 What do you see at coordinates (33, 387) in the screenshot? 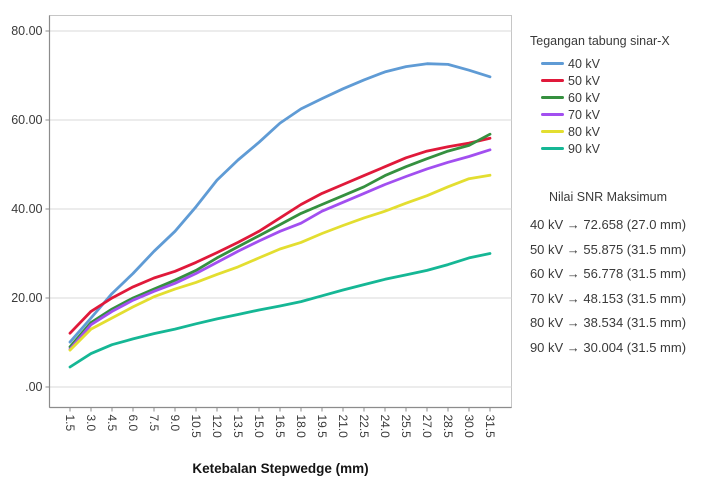
I see `y-tick-label: .00` at bounding box center [33, 387].